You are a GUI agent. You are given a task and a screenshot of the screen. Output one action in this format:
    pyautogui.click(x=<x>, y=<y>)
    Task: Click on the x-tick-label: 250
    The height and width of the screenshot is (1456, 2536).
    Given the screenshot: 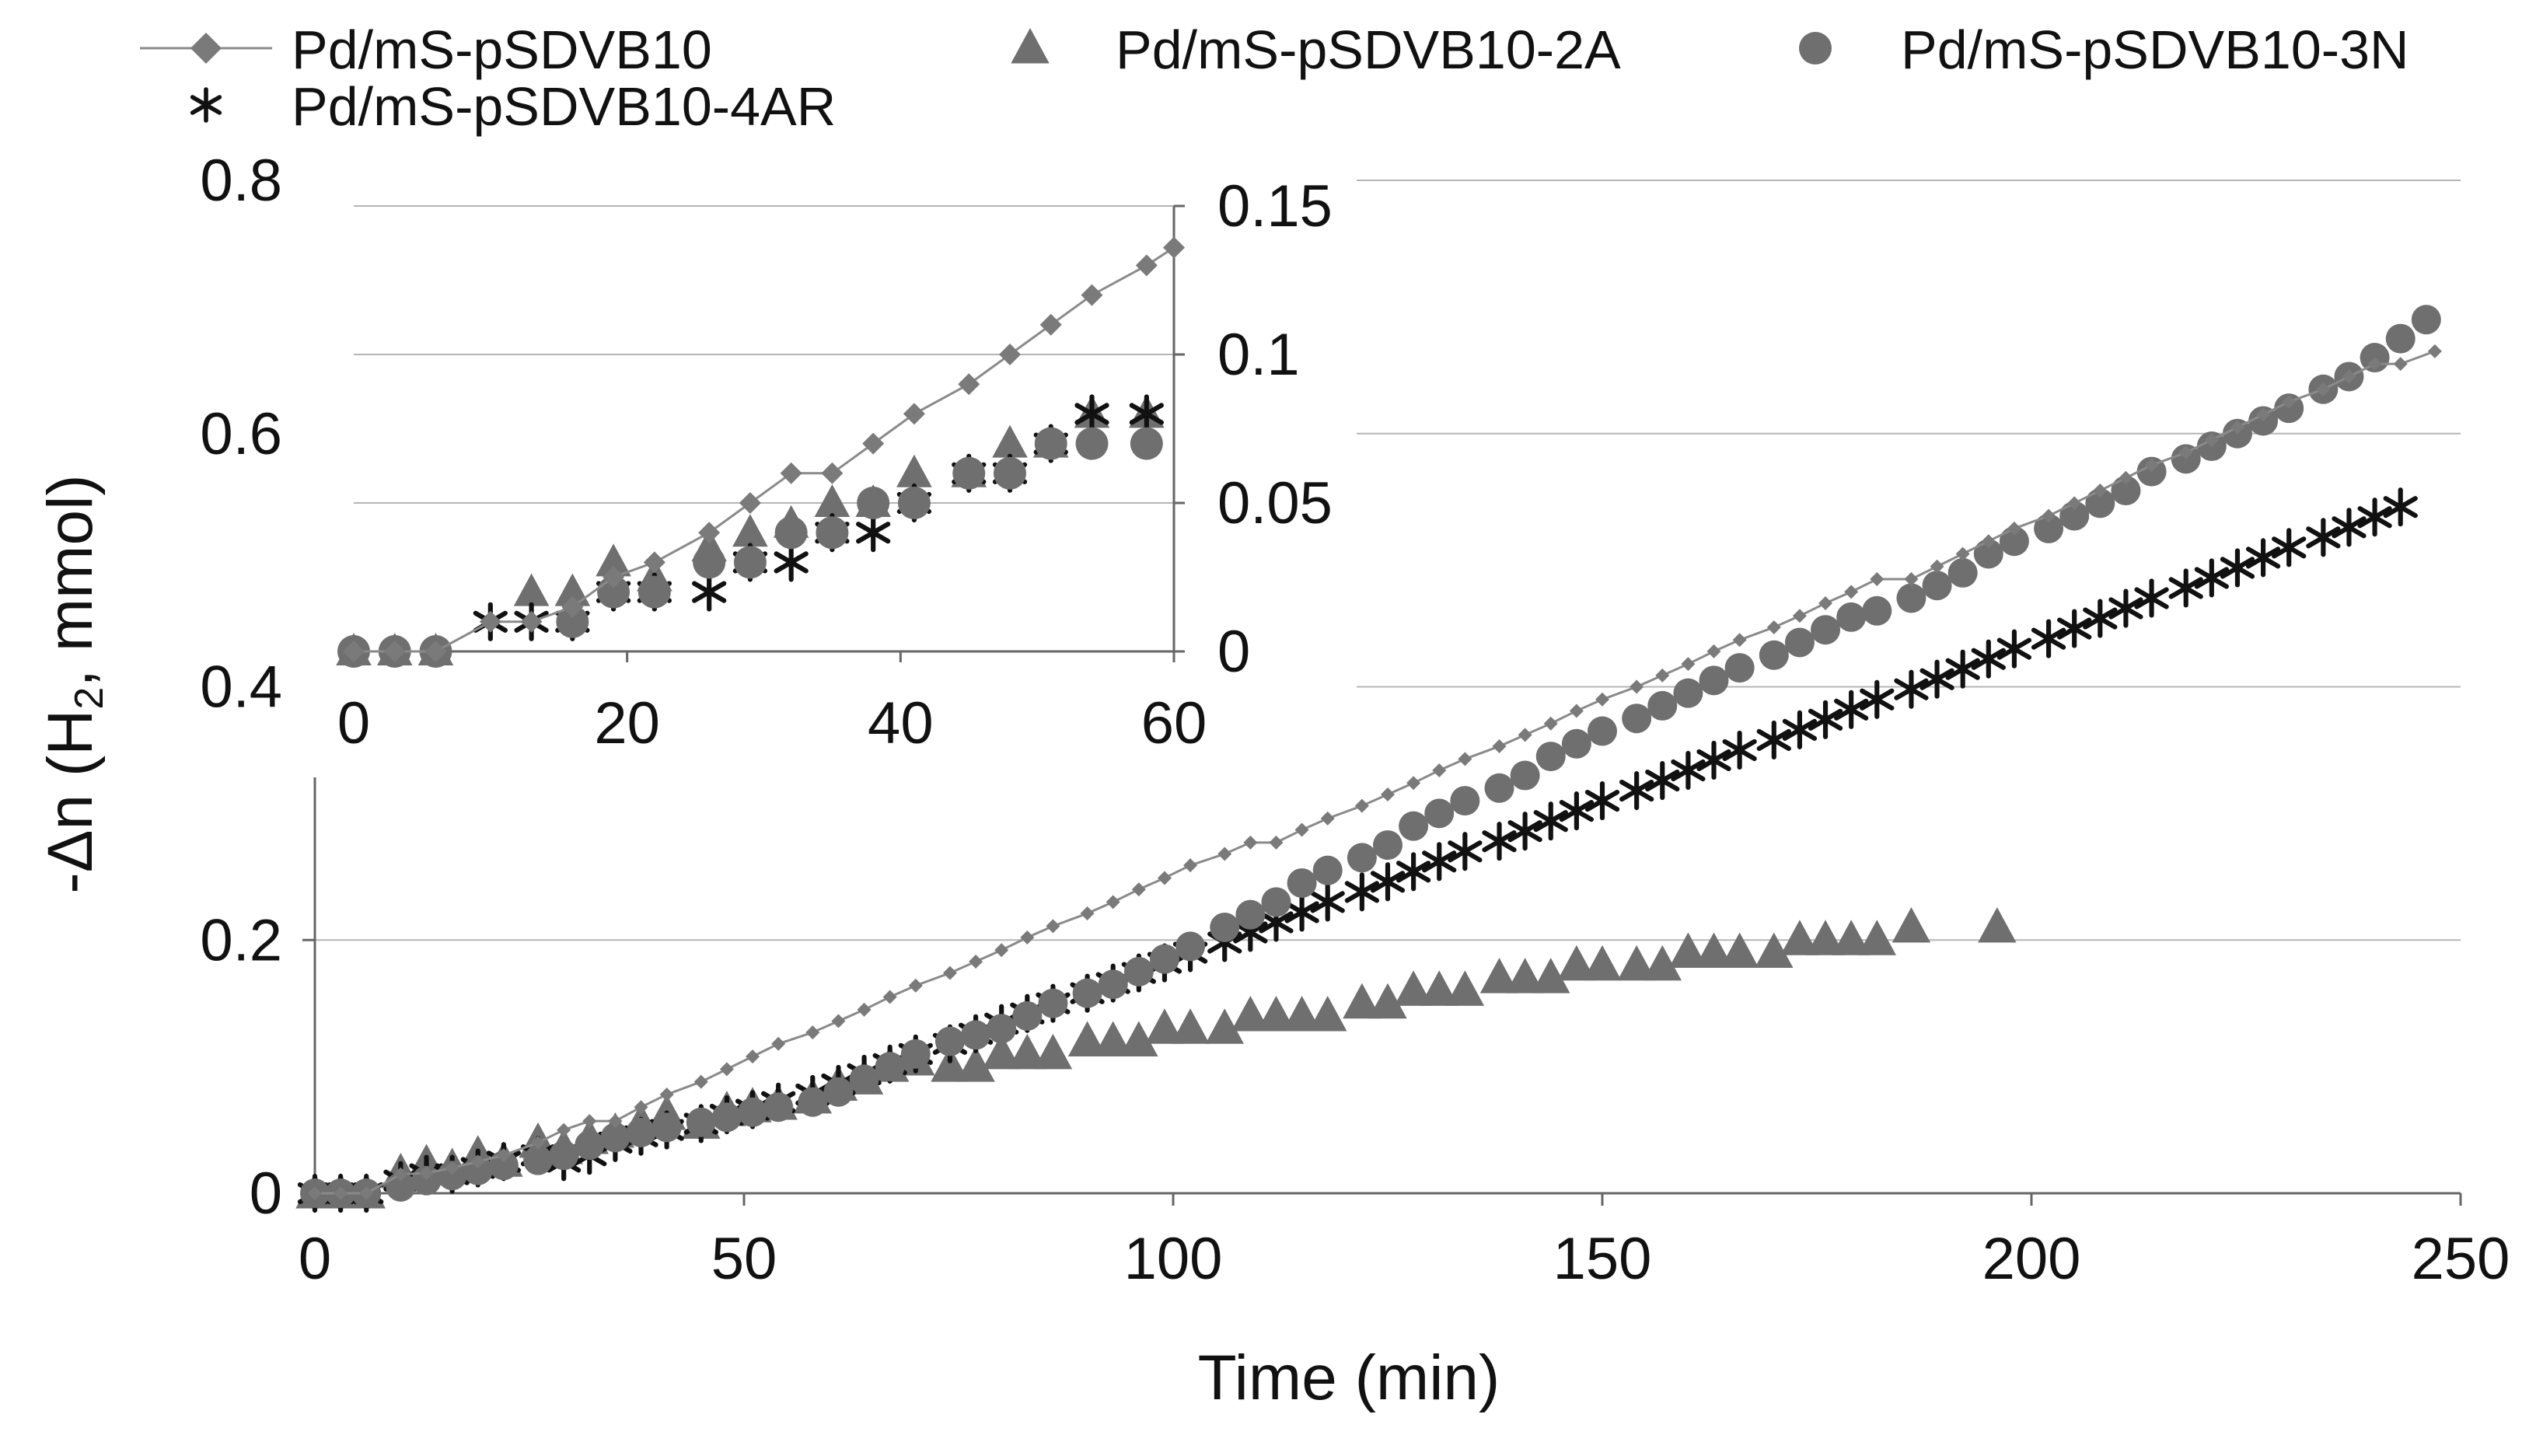 What is the action you would take?
    pyautogui.click(x=2461, y=1259)
    